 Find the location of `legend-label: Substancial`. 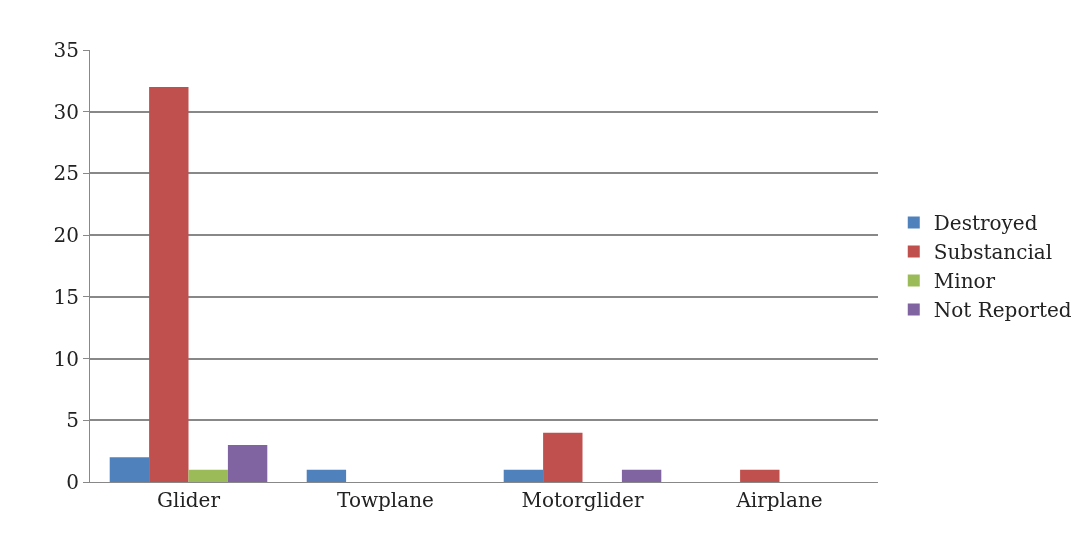

legend-label: Substancial is located at coordinates (993, 252).